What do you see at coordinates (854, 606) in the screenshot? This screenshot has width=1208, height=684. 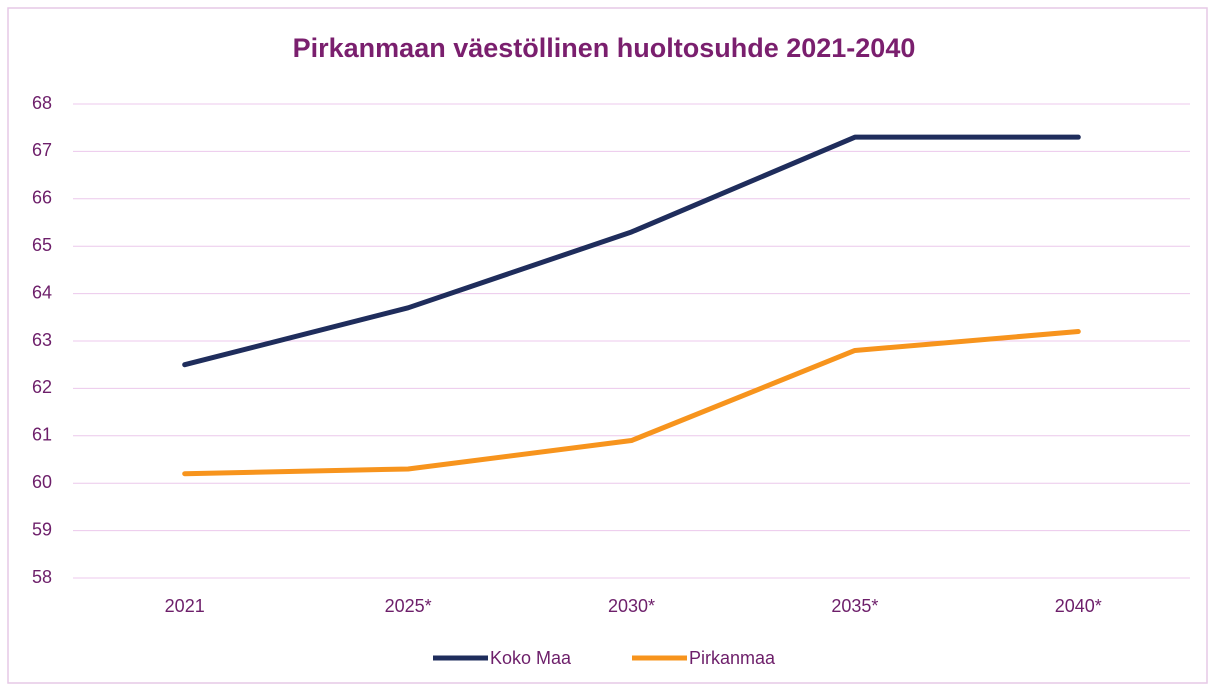 I see `x-tick-label: 2035*` at bounding box center [854, 606].